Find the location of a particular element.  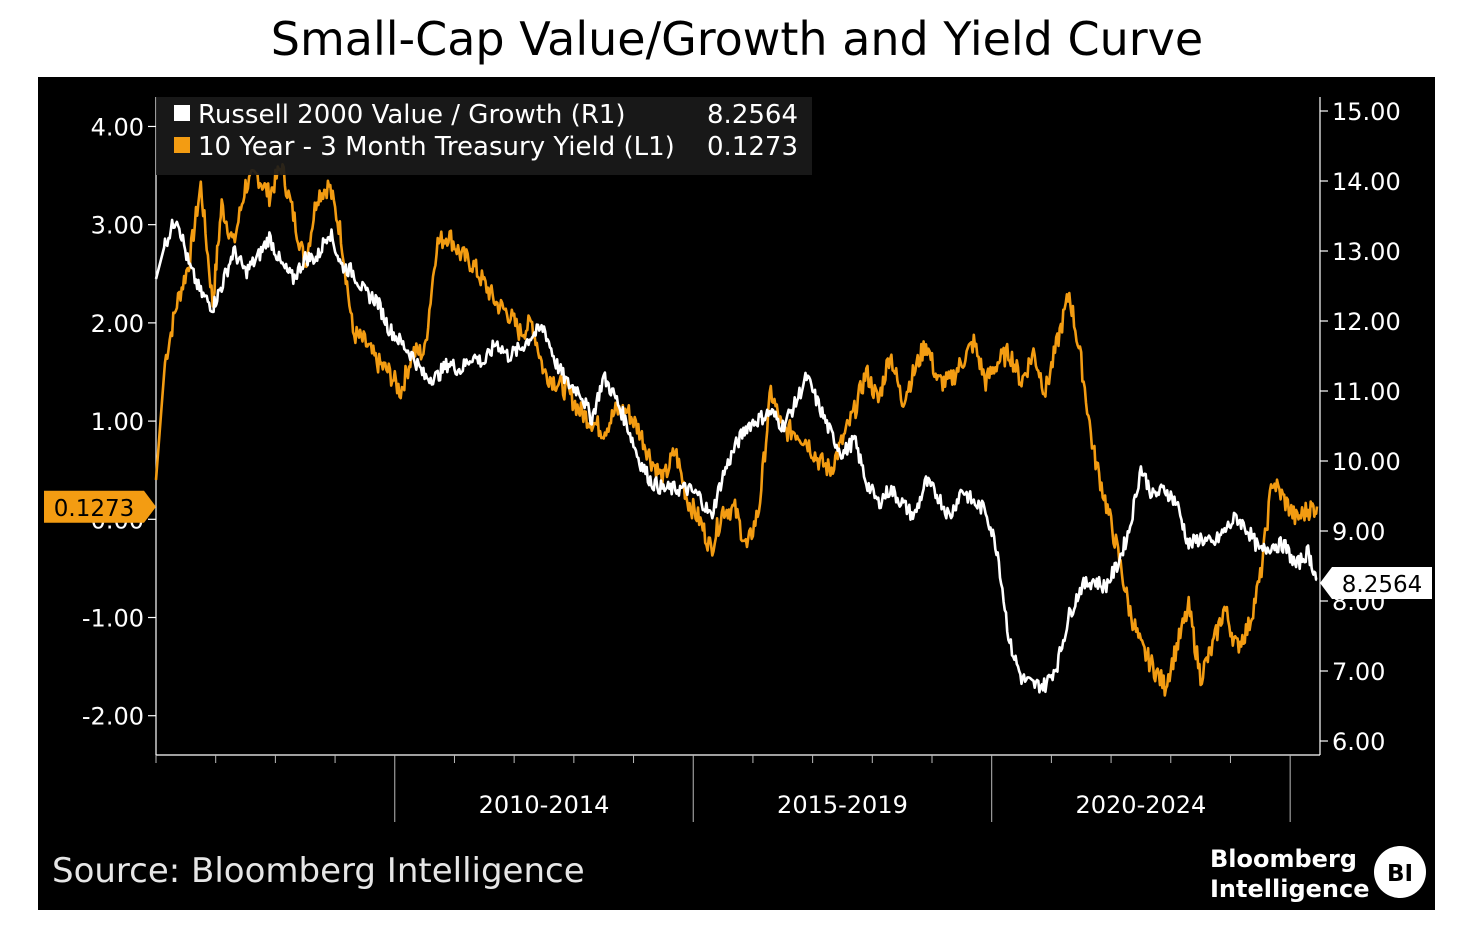

left-tick-label: 3.00 is located at coordinates (117, 226).